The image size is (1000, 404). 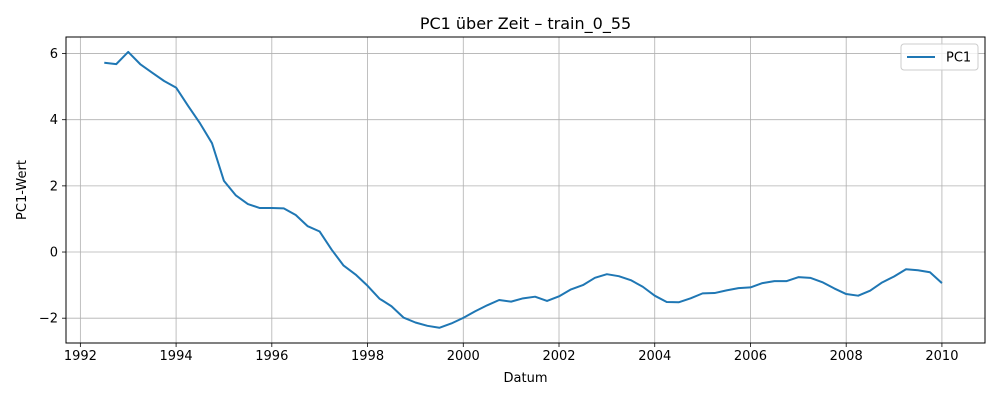 I want to click on legend: PC1, so click(x=939, y=57).